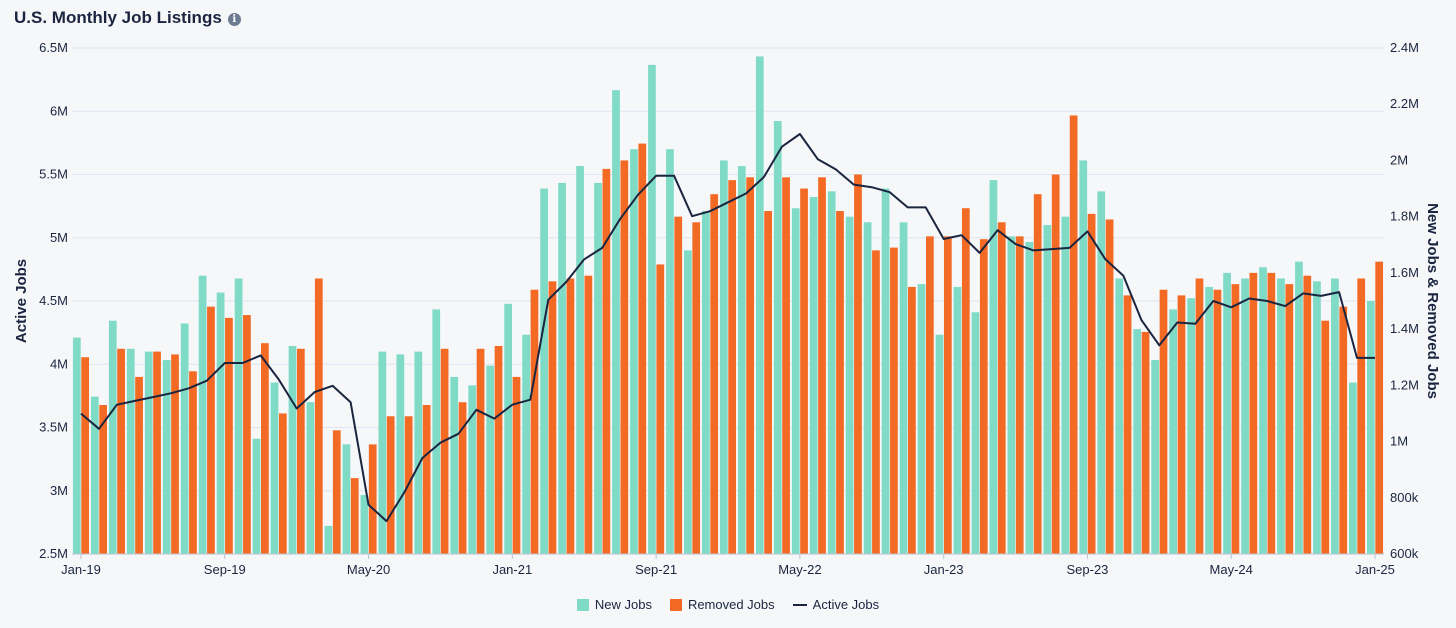 The image size is (1456, 628). Describe the element at coordinates (53, 174) in the screenshot. I see `left-tick-label: 5.5M` at that location.